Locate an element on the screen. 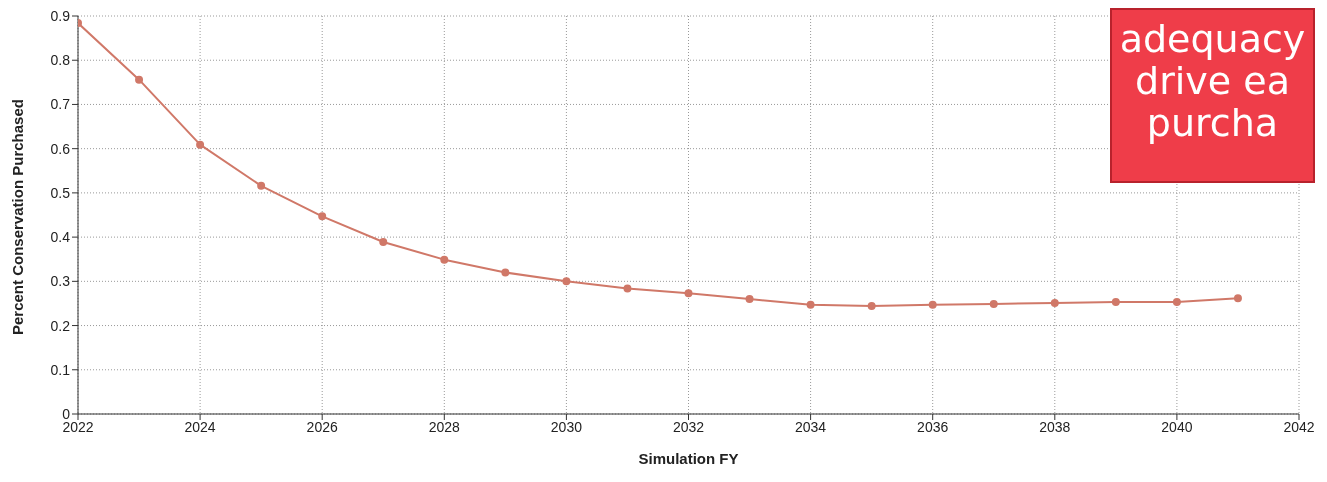  annotation: adequacy is located at coordinates (1212, 39).